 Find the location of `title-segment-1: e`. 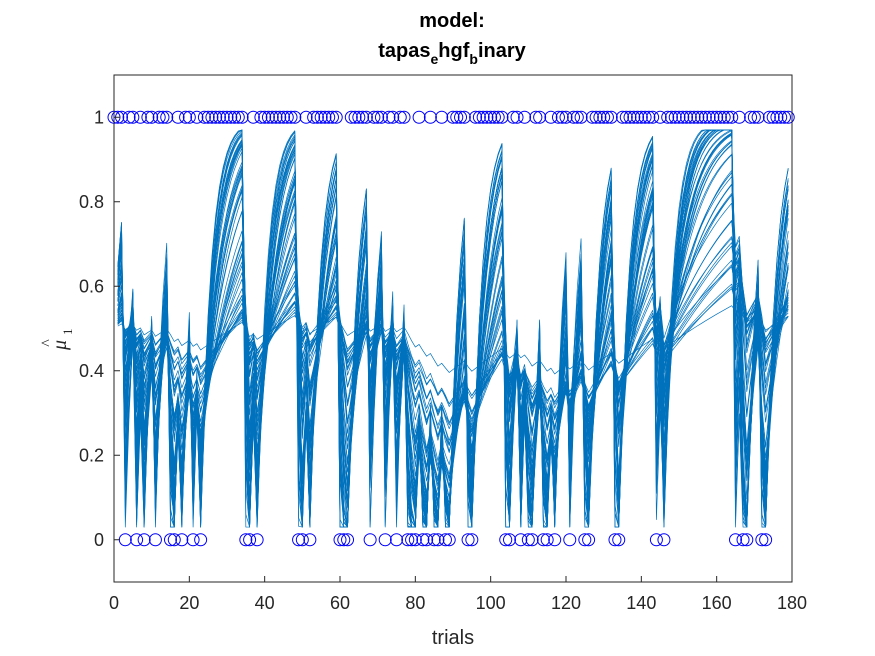

title-segment-1: e is located at coordinates (434, 59).